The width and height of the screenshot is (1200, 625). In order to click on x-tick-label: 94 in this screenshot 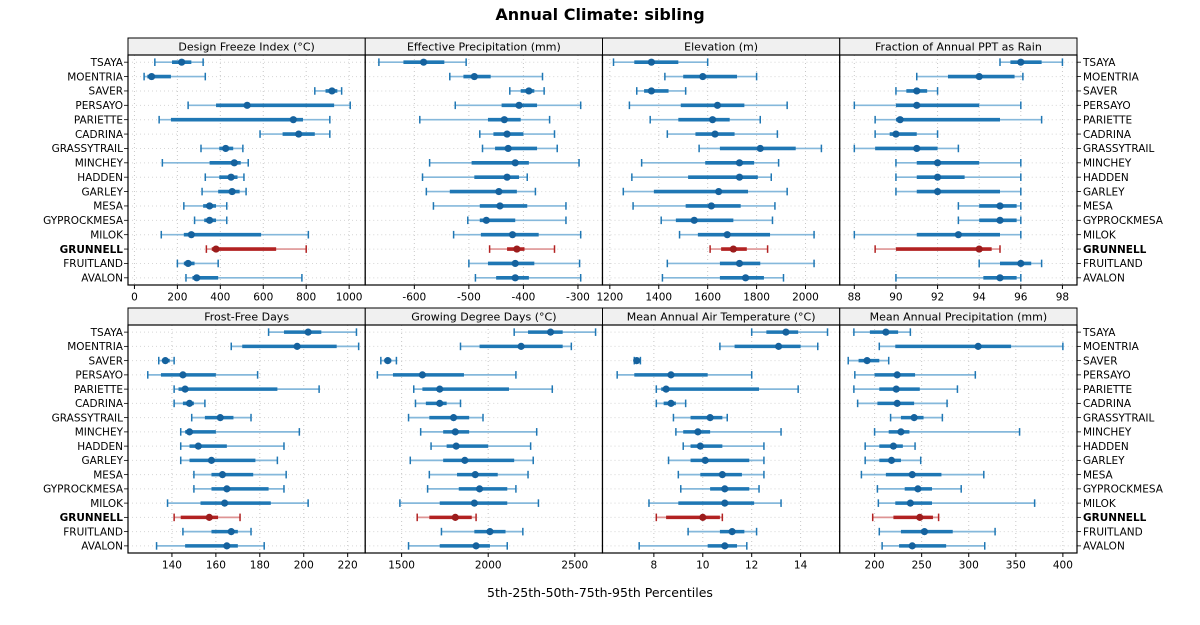, I will do `click(979, 298)`.